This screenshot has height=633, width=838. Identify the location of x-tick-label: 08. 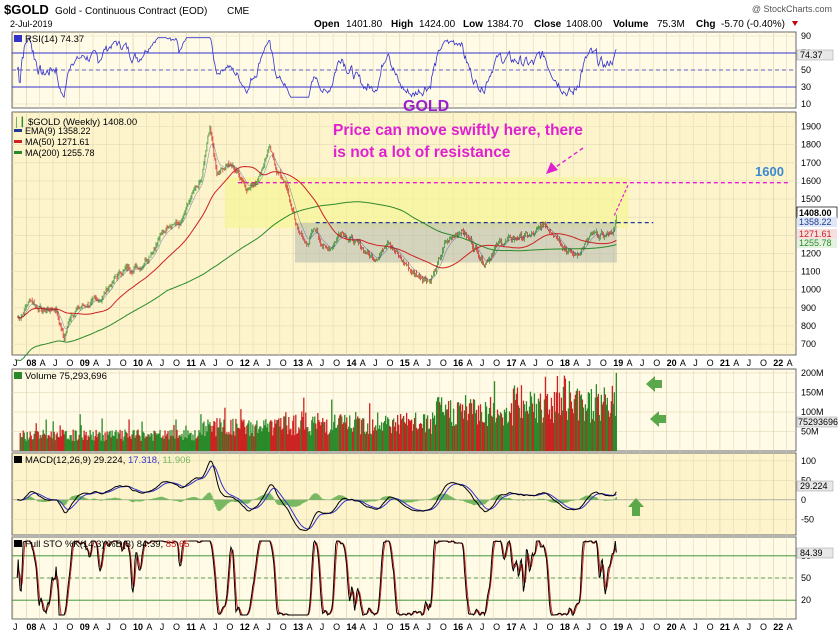
(31, 627).